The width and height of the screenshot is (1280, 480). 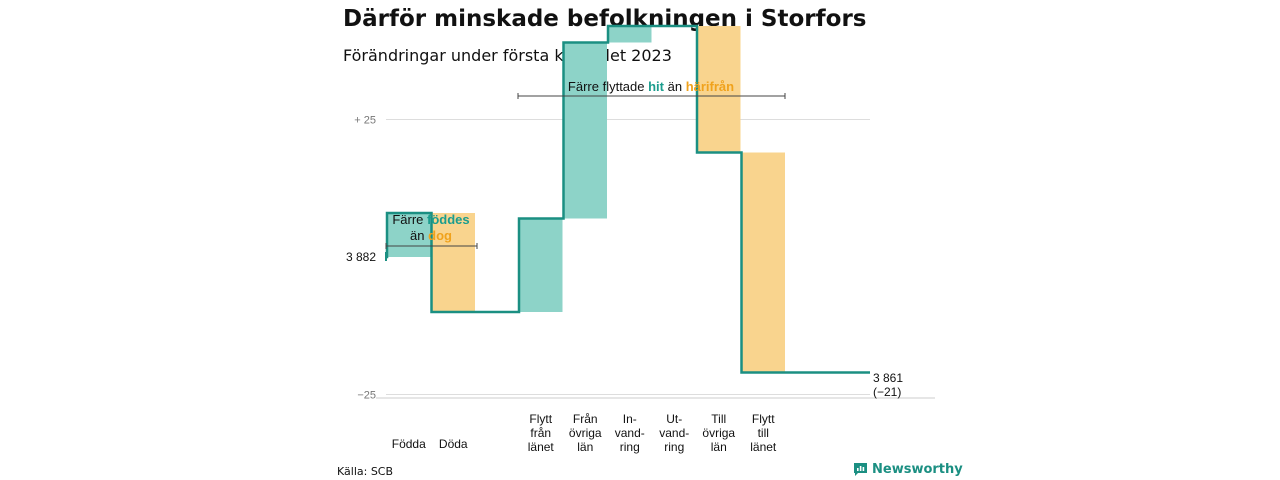 I want to click on chart-title: Därför minskade befolkningen i Storfors, so click(x=605, y=19).